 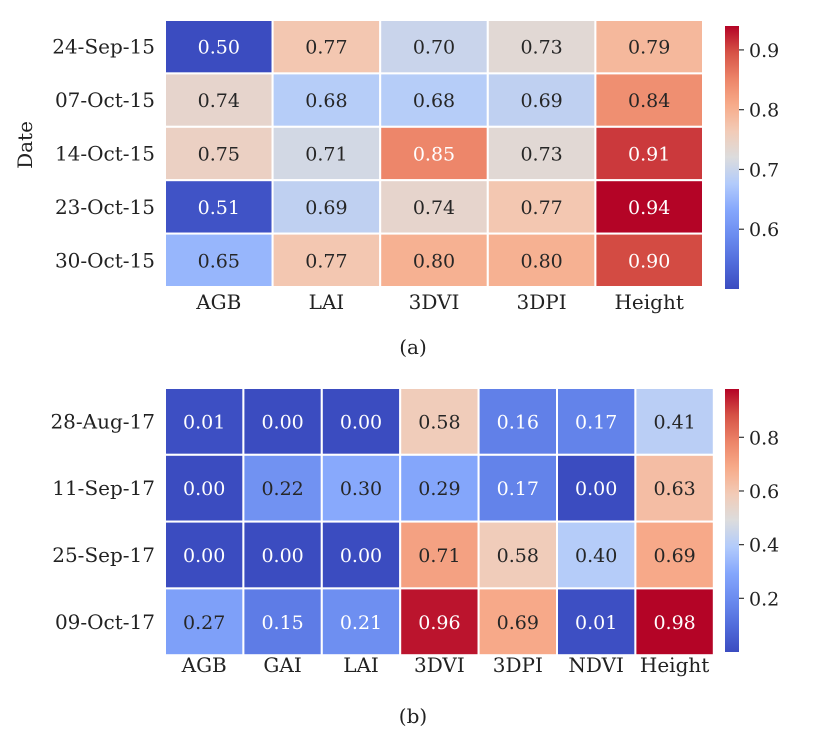 I want to click on heatmap-a-cell-label: 0.80, so click(x=434, y=261).